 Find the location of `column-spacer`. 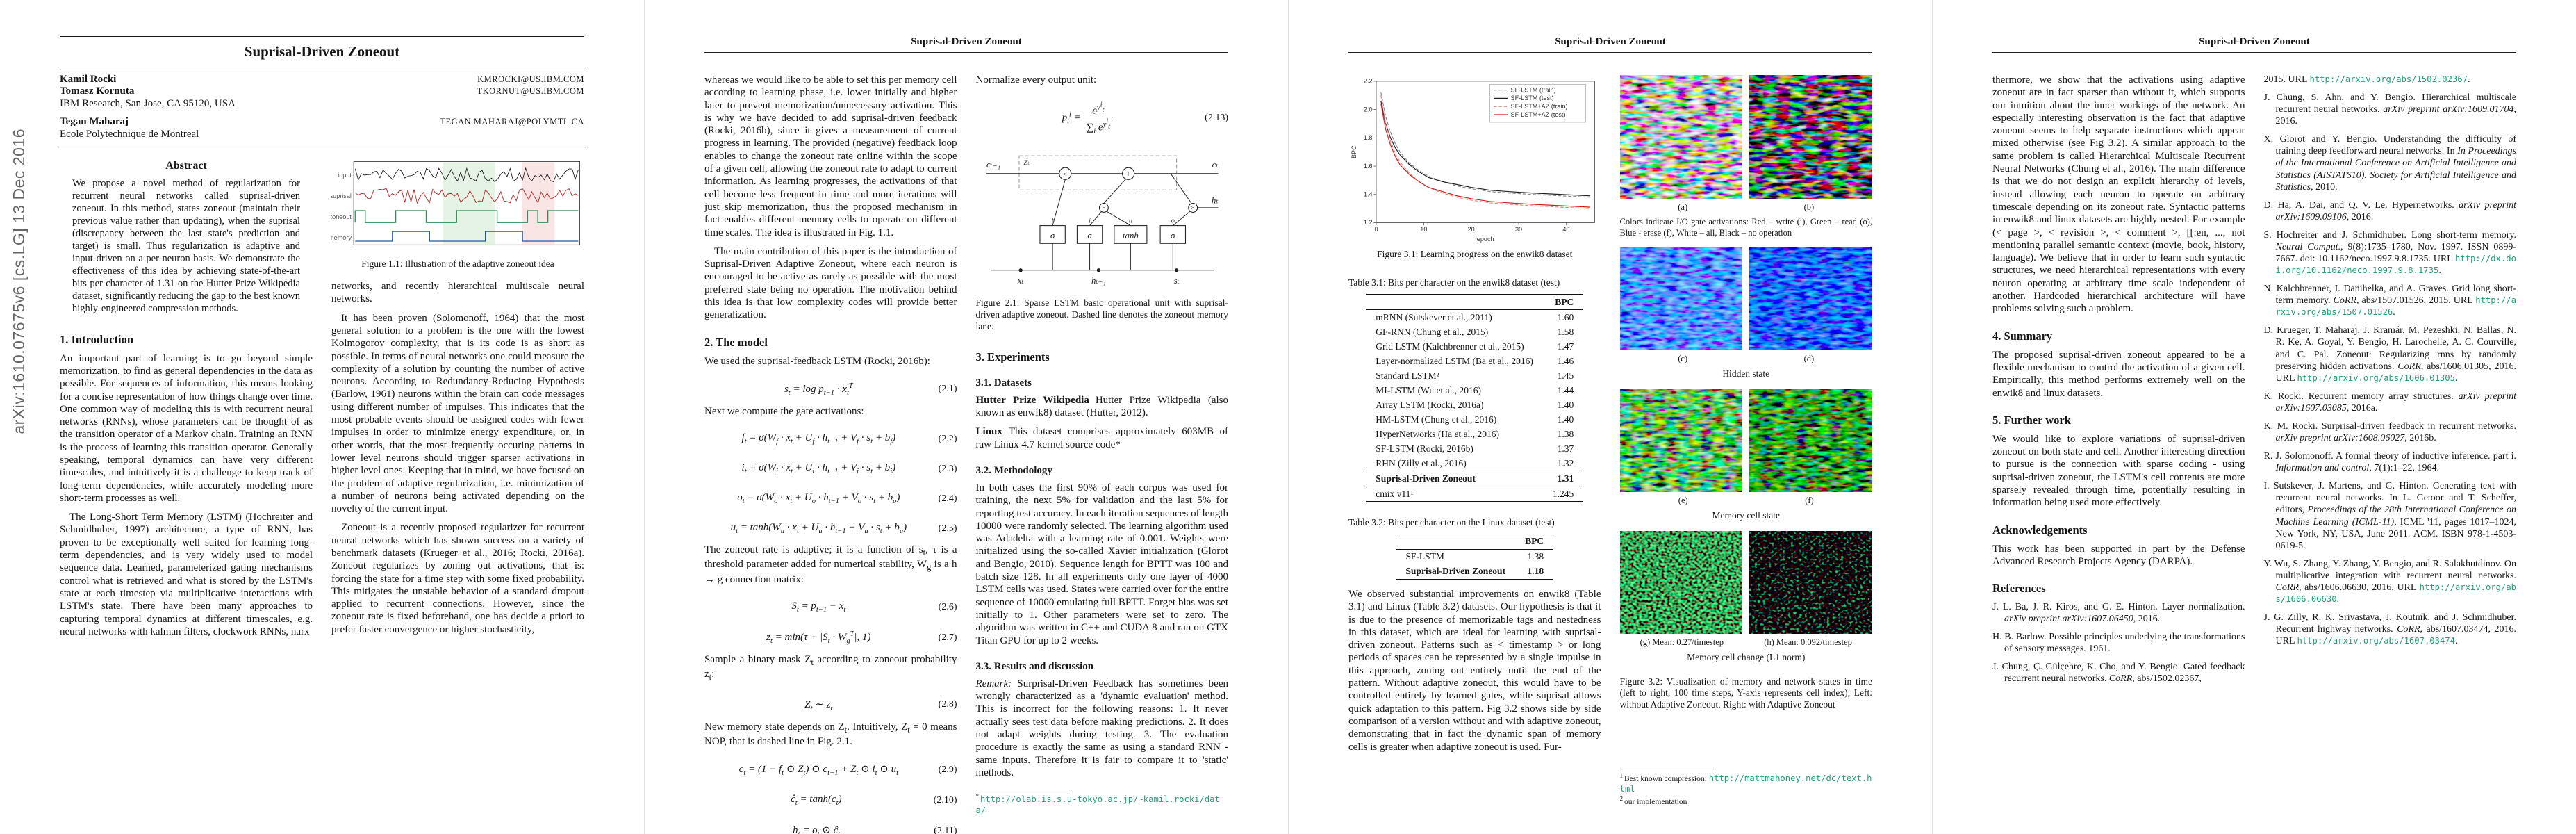

column-spacer is located at coordinates (1747, 739).